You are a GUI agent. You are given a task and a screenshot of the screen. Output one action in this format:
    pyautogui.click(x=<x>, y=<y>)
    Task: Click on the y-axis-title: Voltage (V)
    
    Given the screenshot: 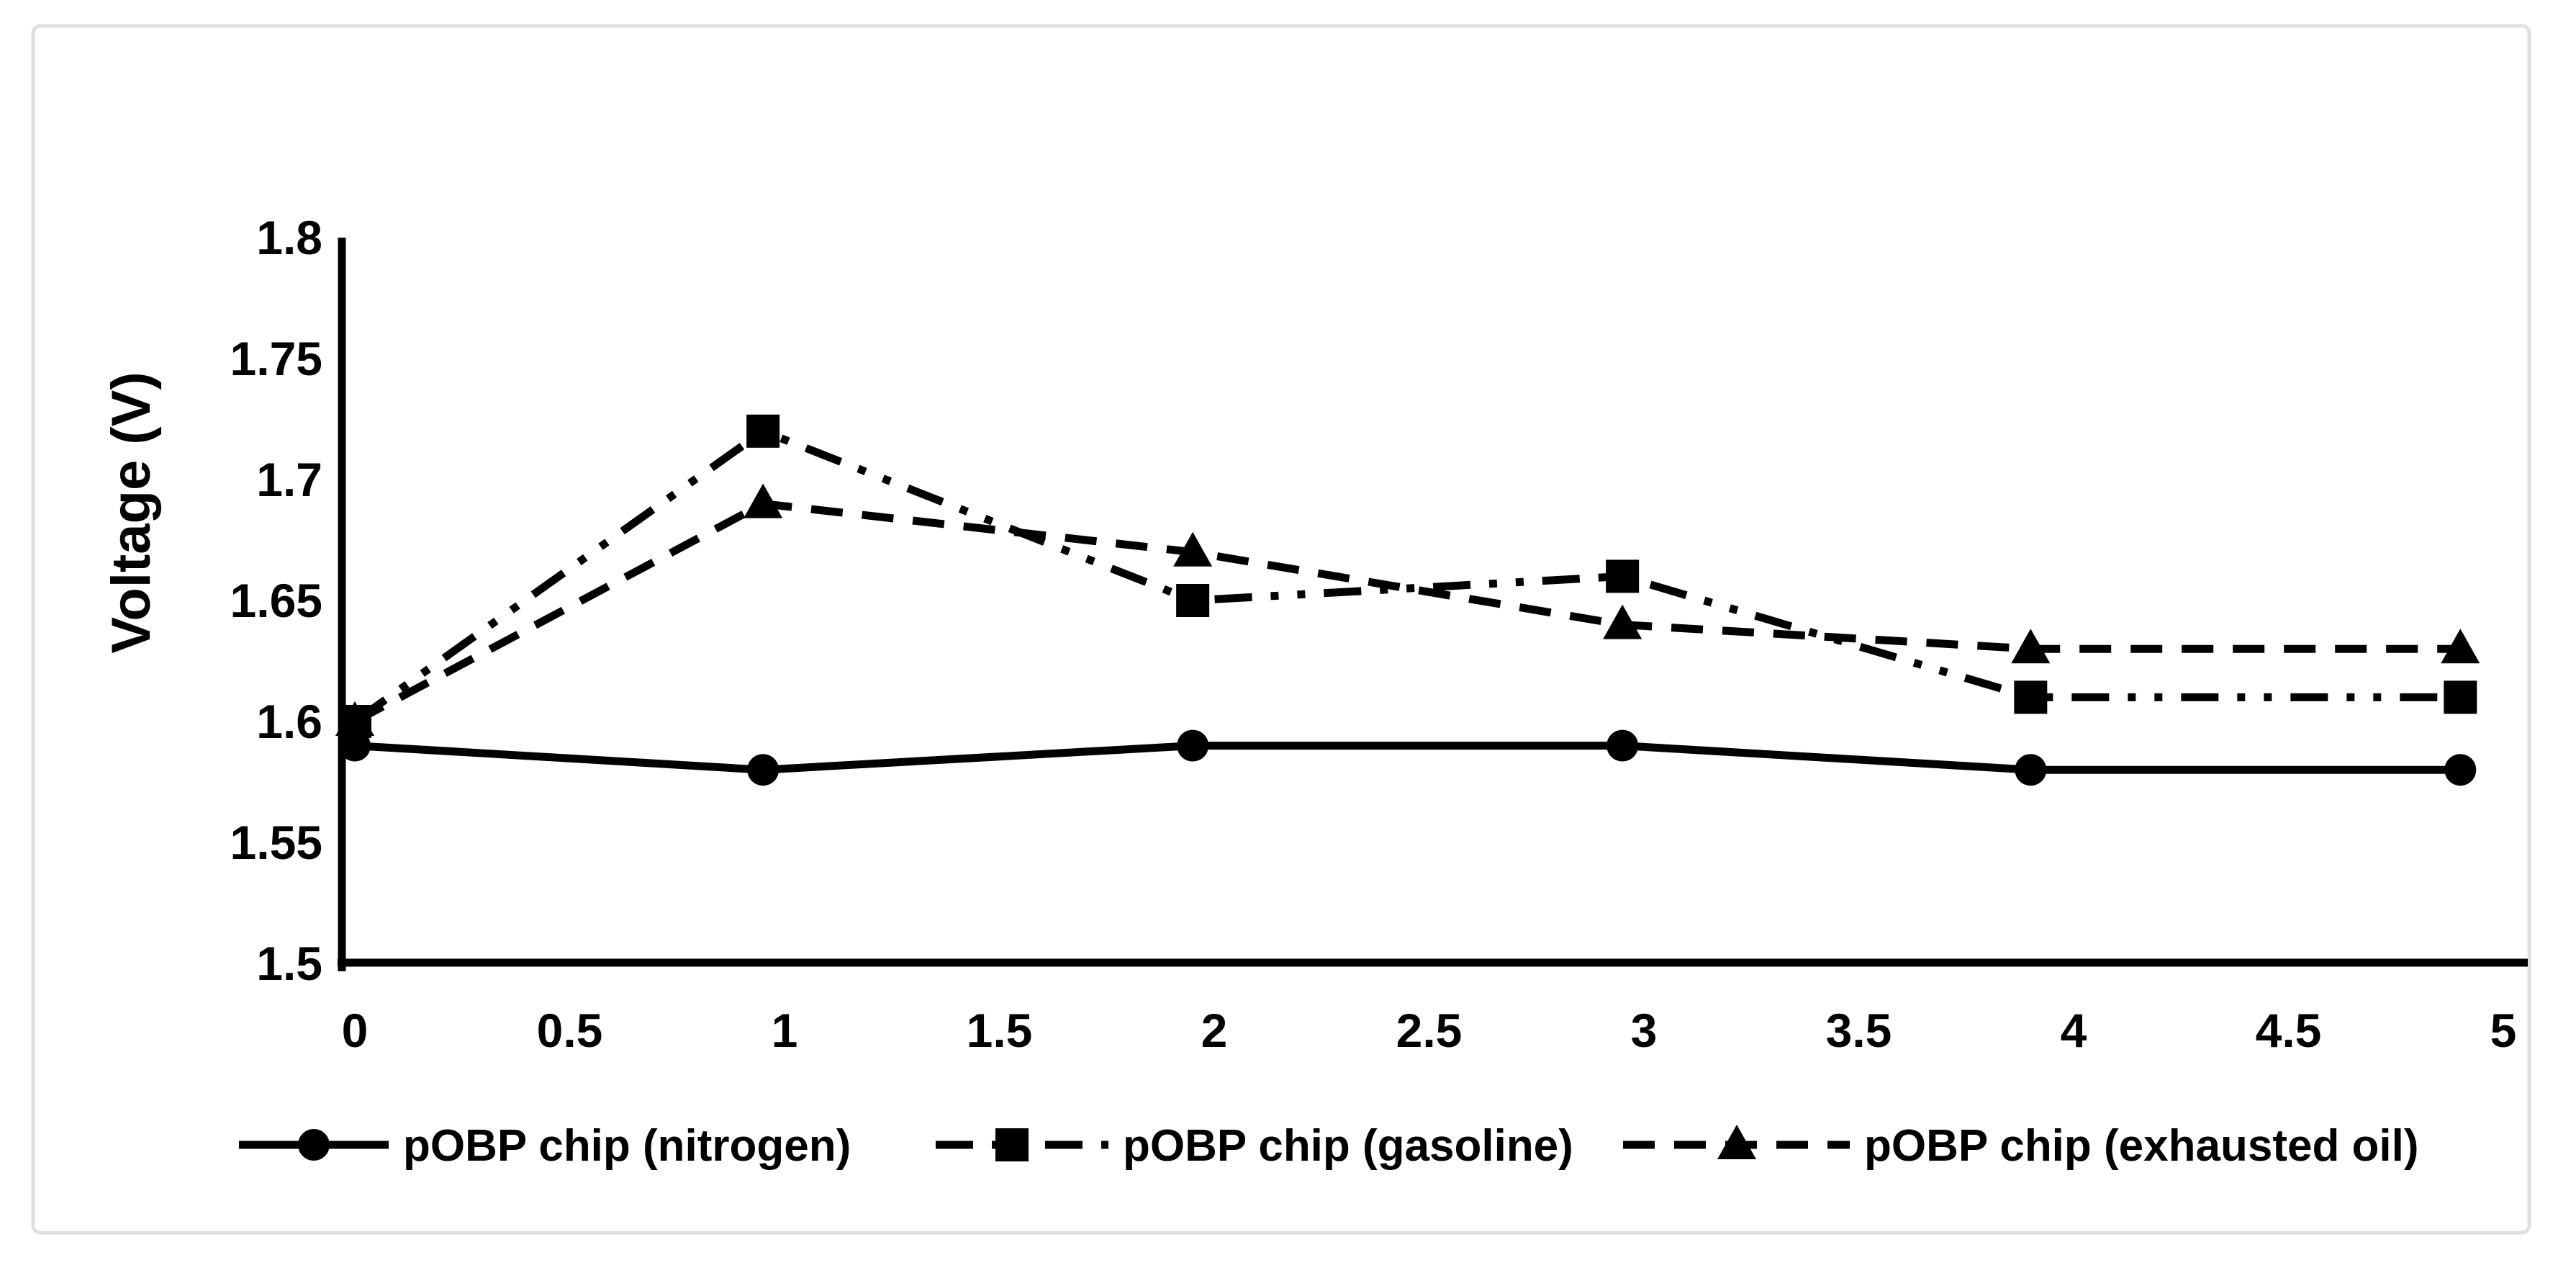 What is the action you would take?
    pyautogui.click(x=131, y=512)
    